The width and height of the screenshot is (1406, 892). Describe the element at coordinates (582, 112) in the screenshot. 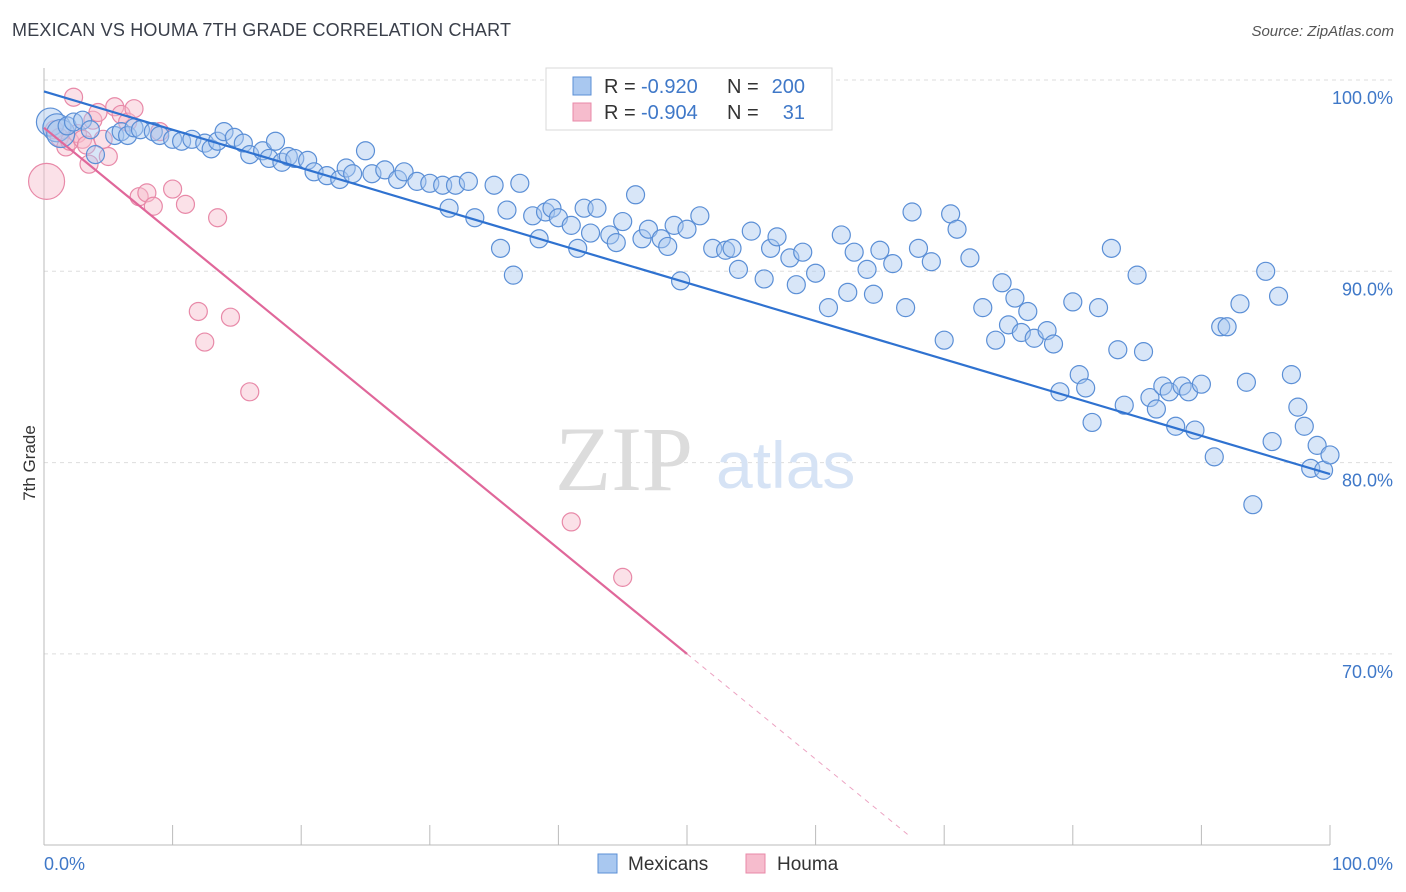

I see `legend-swatch-houma` at that location.